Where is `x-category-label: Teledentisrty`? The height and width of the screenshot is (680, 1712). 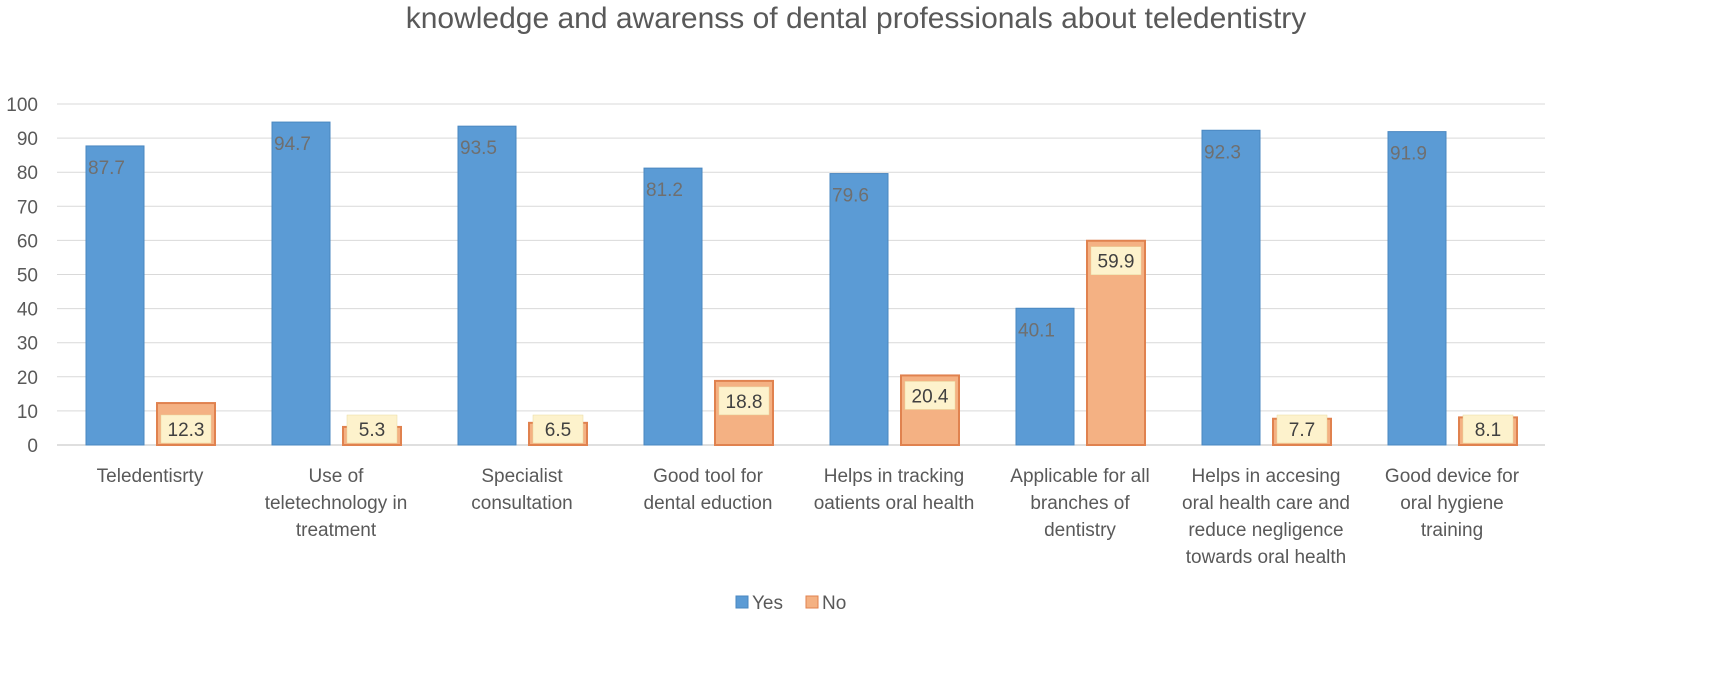
x-category-label: Teledentisrty is located at coordinates (150, 476).